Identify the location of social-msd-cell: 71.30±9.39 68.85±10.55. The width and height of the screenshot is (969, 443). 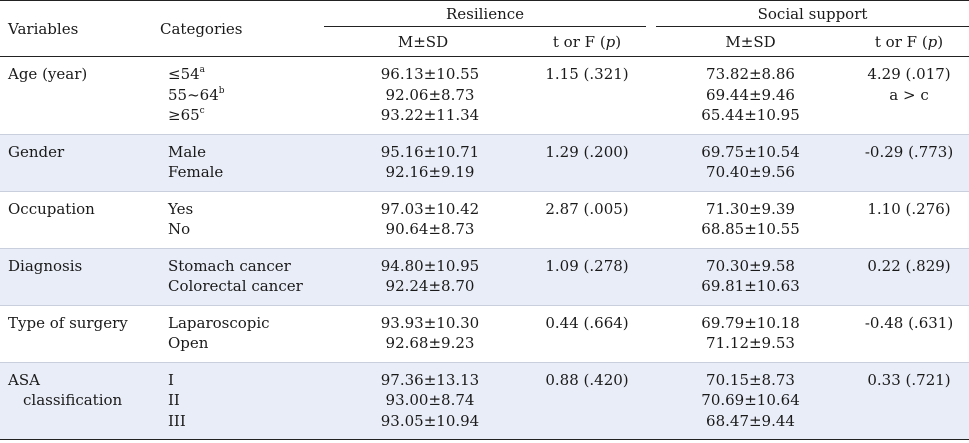
(751, 219).